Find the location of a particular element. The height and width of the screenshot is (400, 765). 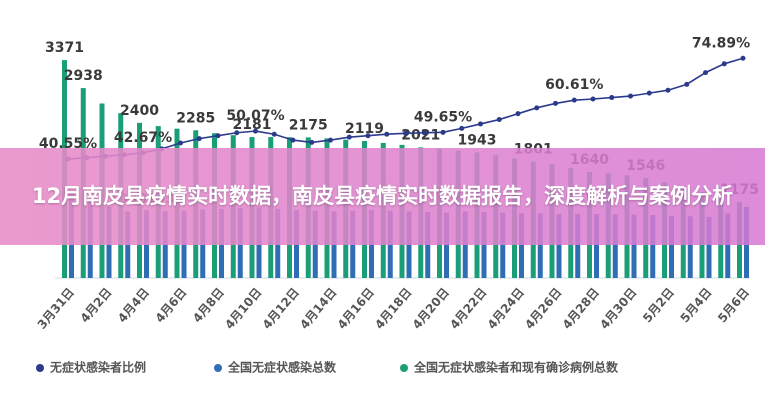

data-label: 2938 is located at coordinates (83, 76).